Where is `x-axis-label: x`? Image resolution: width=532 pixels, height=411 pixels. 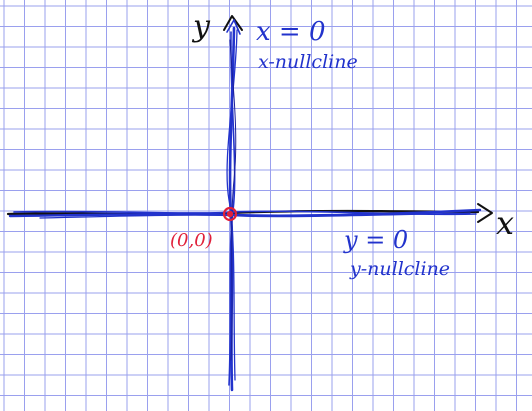
x-axis-label: x is located at coordinates (505, 223).